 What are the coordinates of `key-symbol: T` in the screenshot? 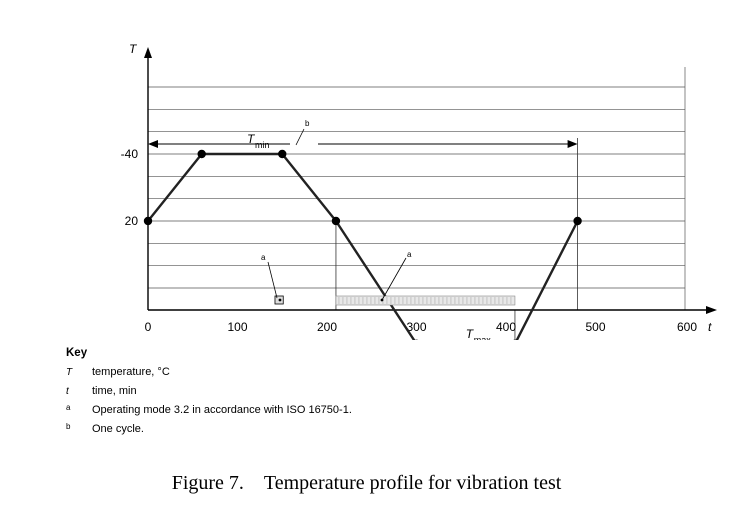 It's located at (69, 372).